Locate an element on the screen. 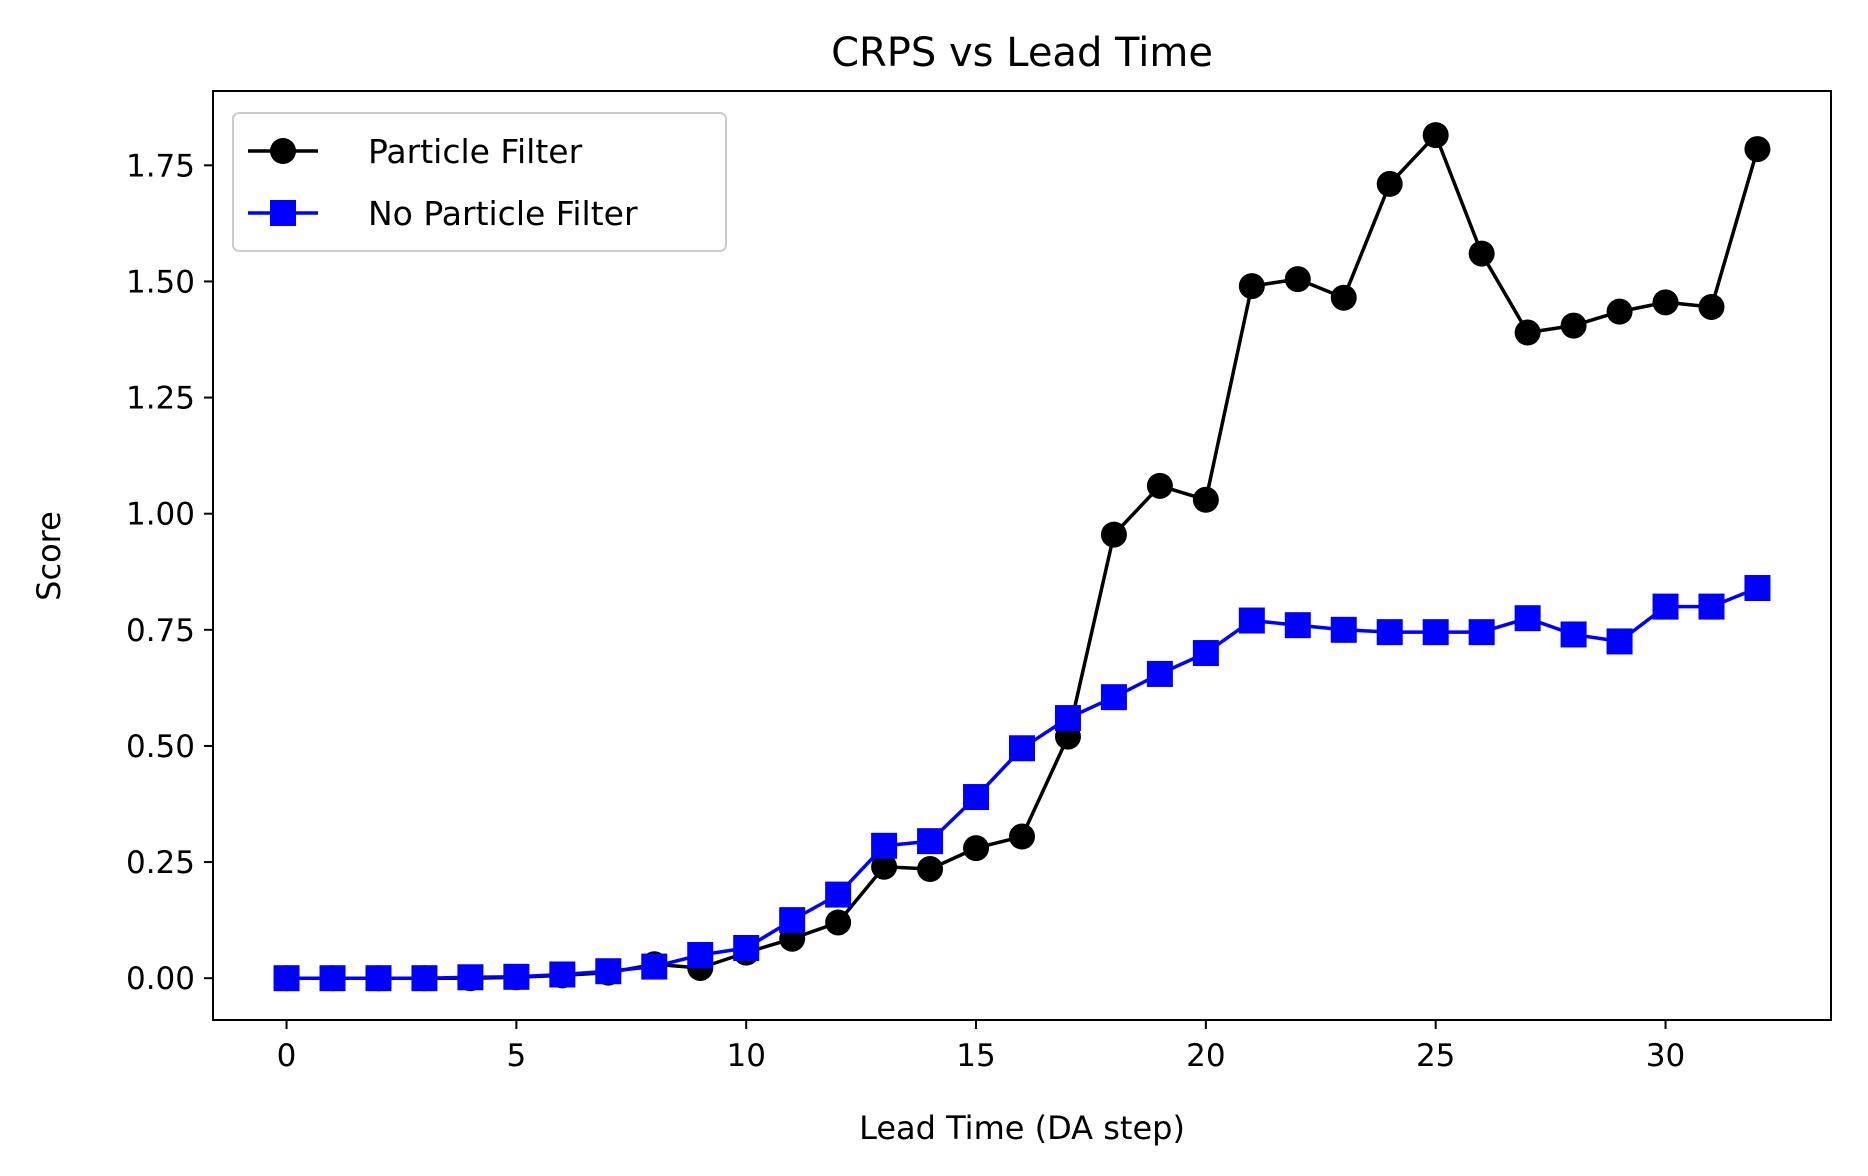  x-axis-ticks: 0 5 10 15 20 25 30 is located at coordinates (981, 1047).